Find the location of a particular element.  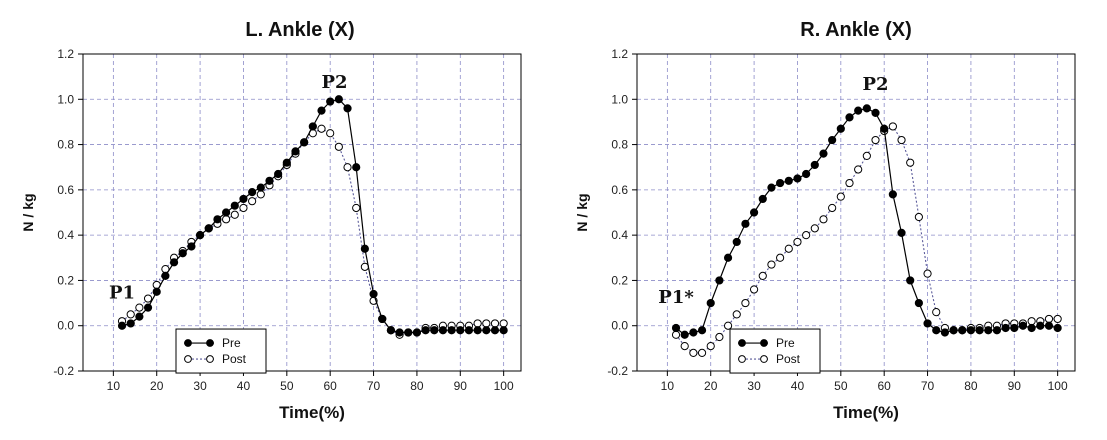

y-tick-label: 0.6 is located at coordinates (65, 190).